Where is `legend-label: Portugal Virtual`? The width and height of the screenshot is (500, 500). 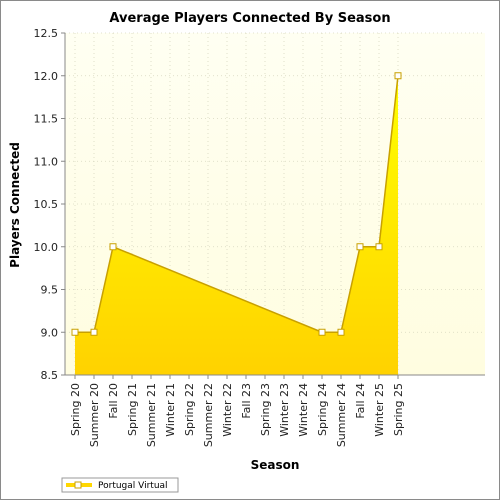 legend-label: Portugal Virtual is located at coordinates (133, 486).